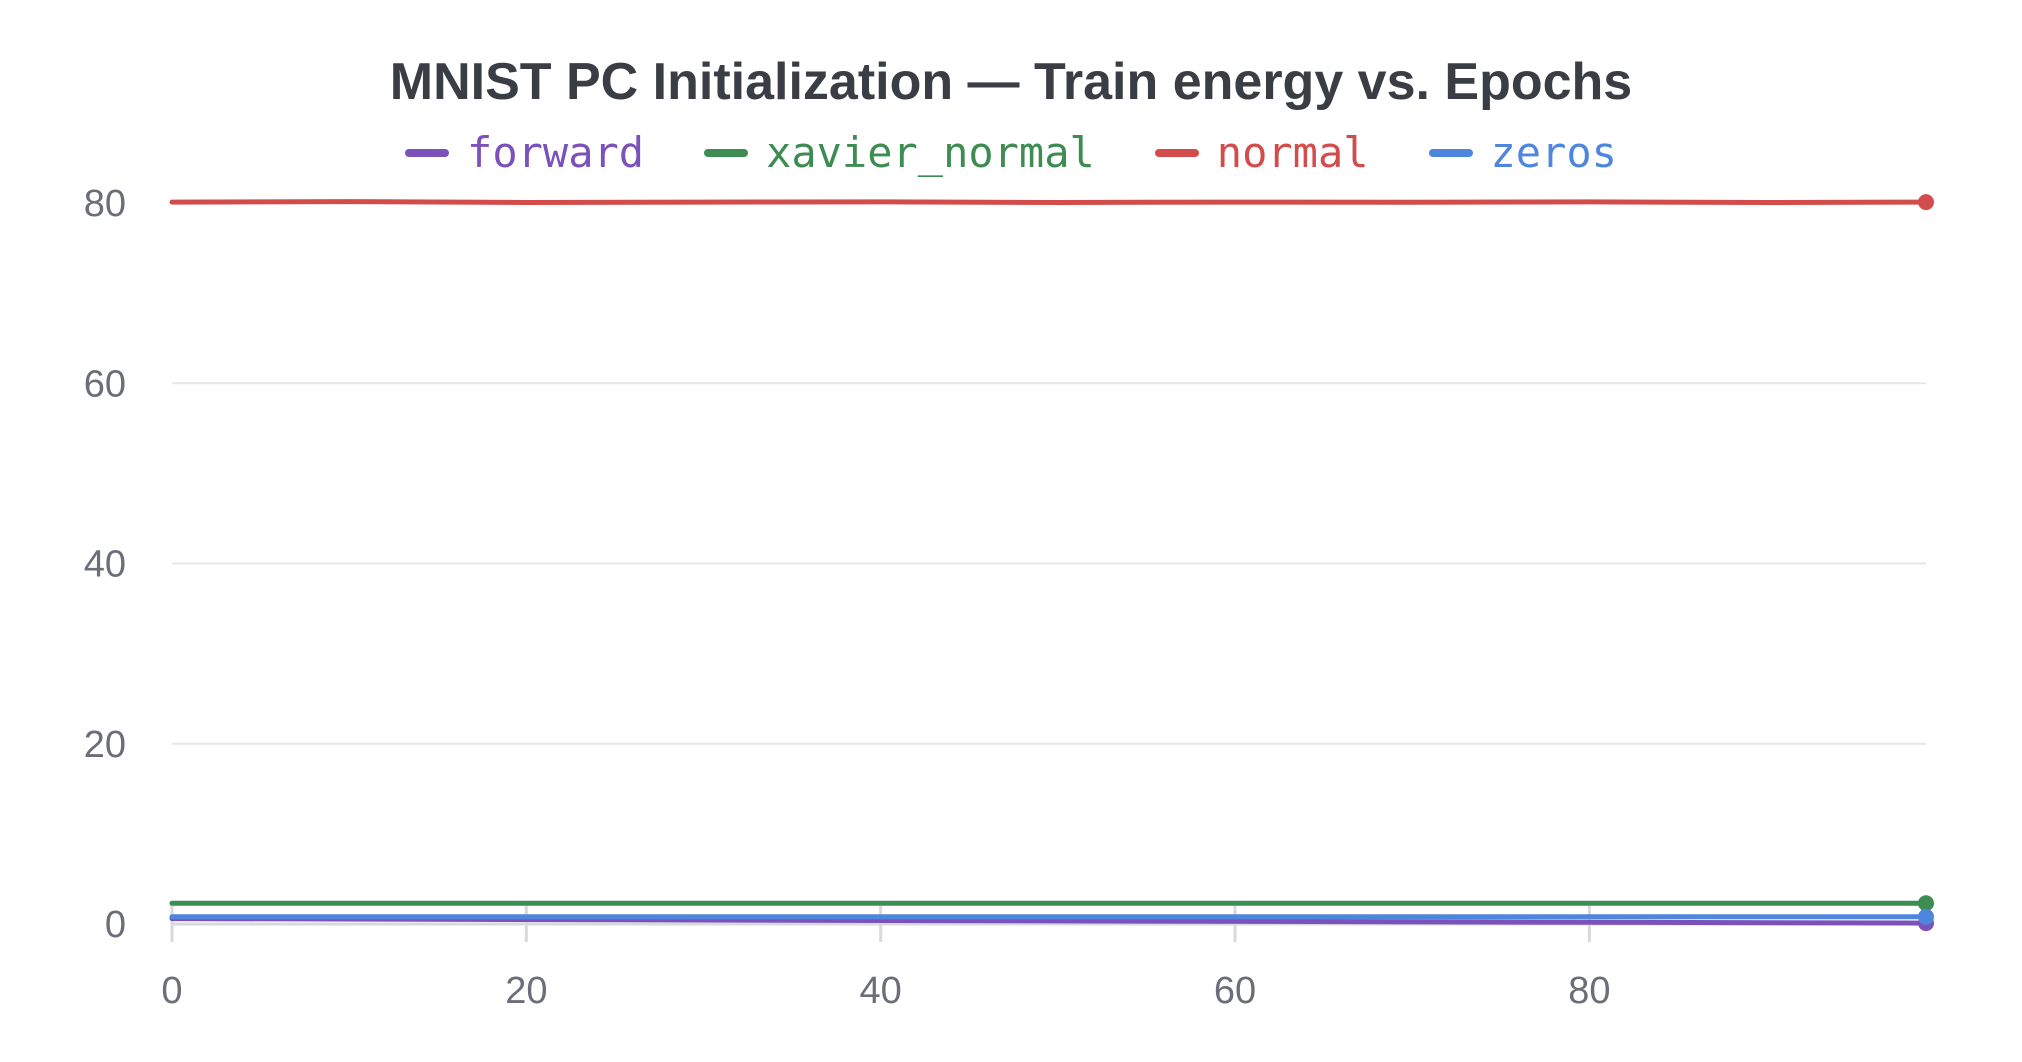  Describe the element at coordinates (171, 991) in the screenshot. I see `x-tick-label: 0` at that location.